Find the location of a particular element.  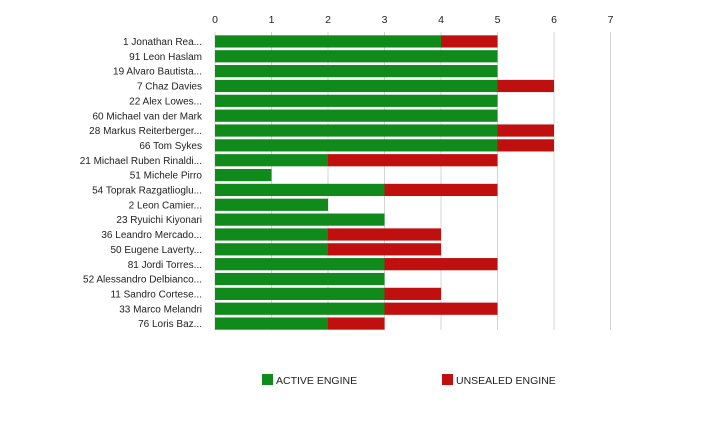

x-tick-label: 3 is located at coordinates (385, 20).